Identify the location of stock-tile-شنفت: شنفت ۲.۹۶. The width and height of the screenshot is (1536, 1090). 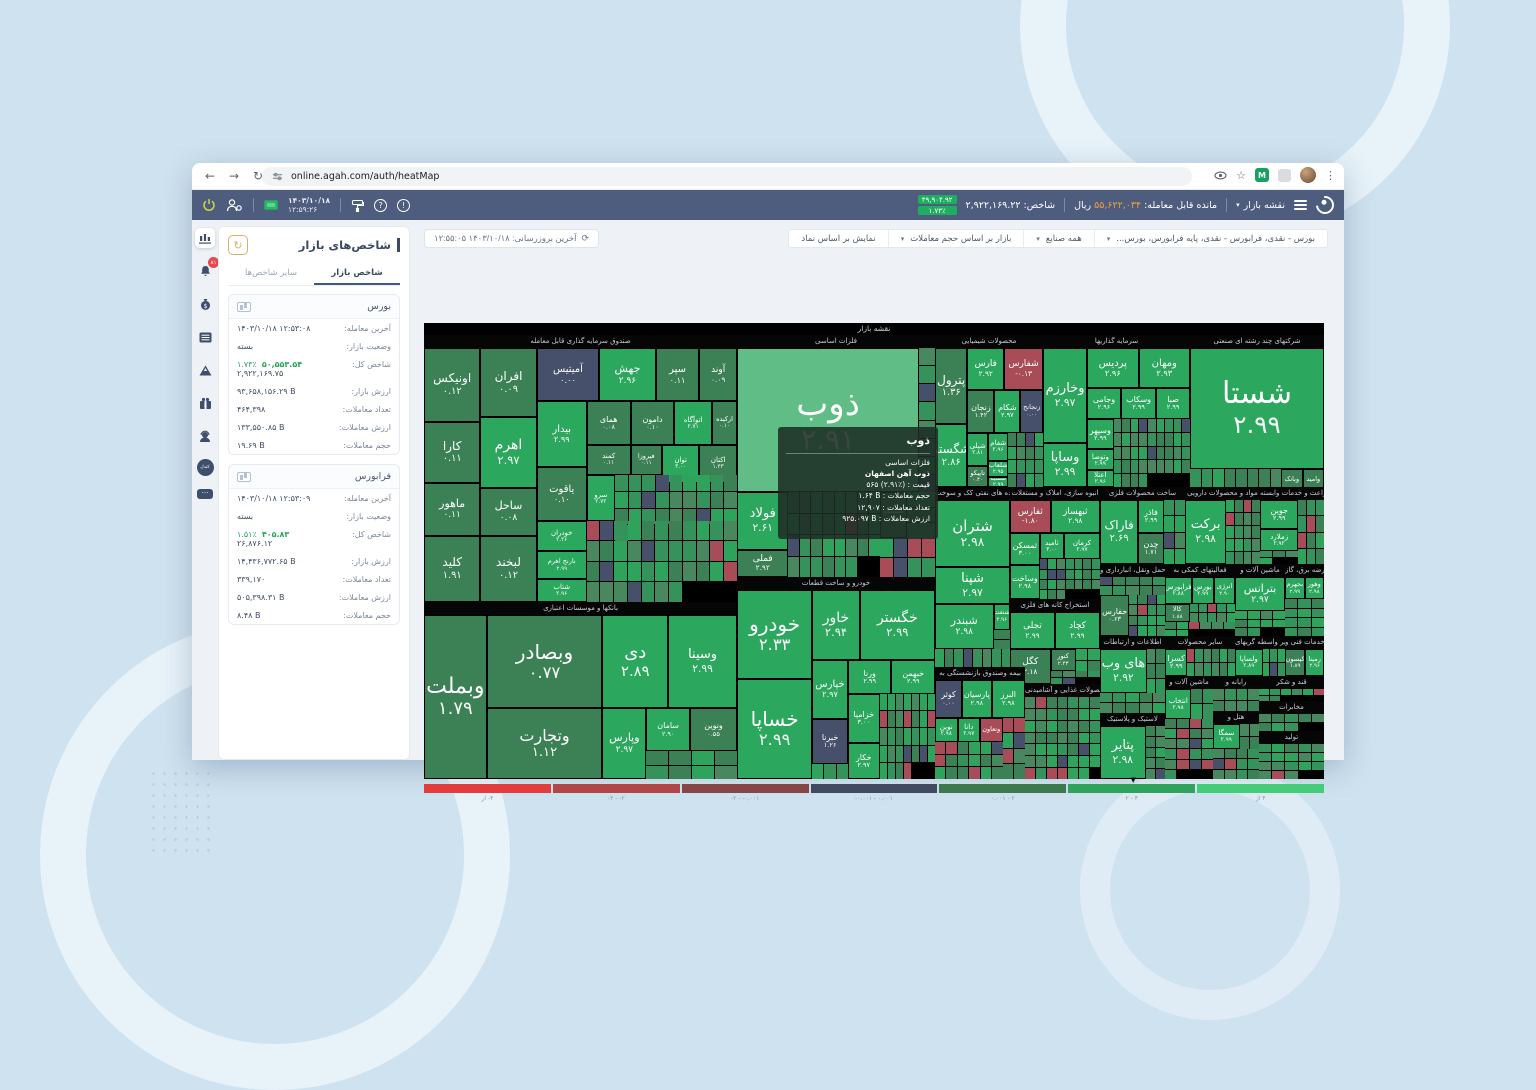
(1001, 617).